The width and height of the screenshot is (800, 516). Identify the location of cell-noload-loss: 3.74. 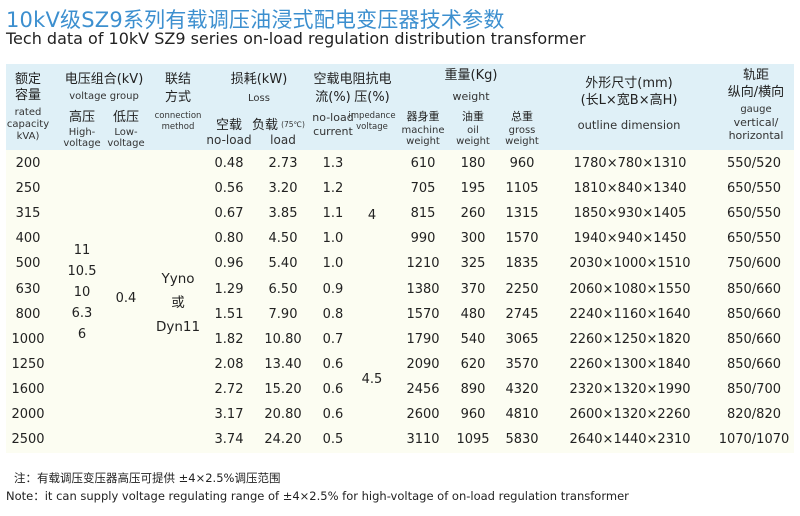
(229, 440).